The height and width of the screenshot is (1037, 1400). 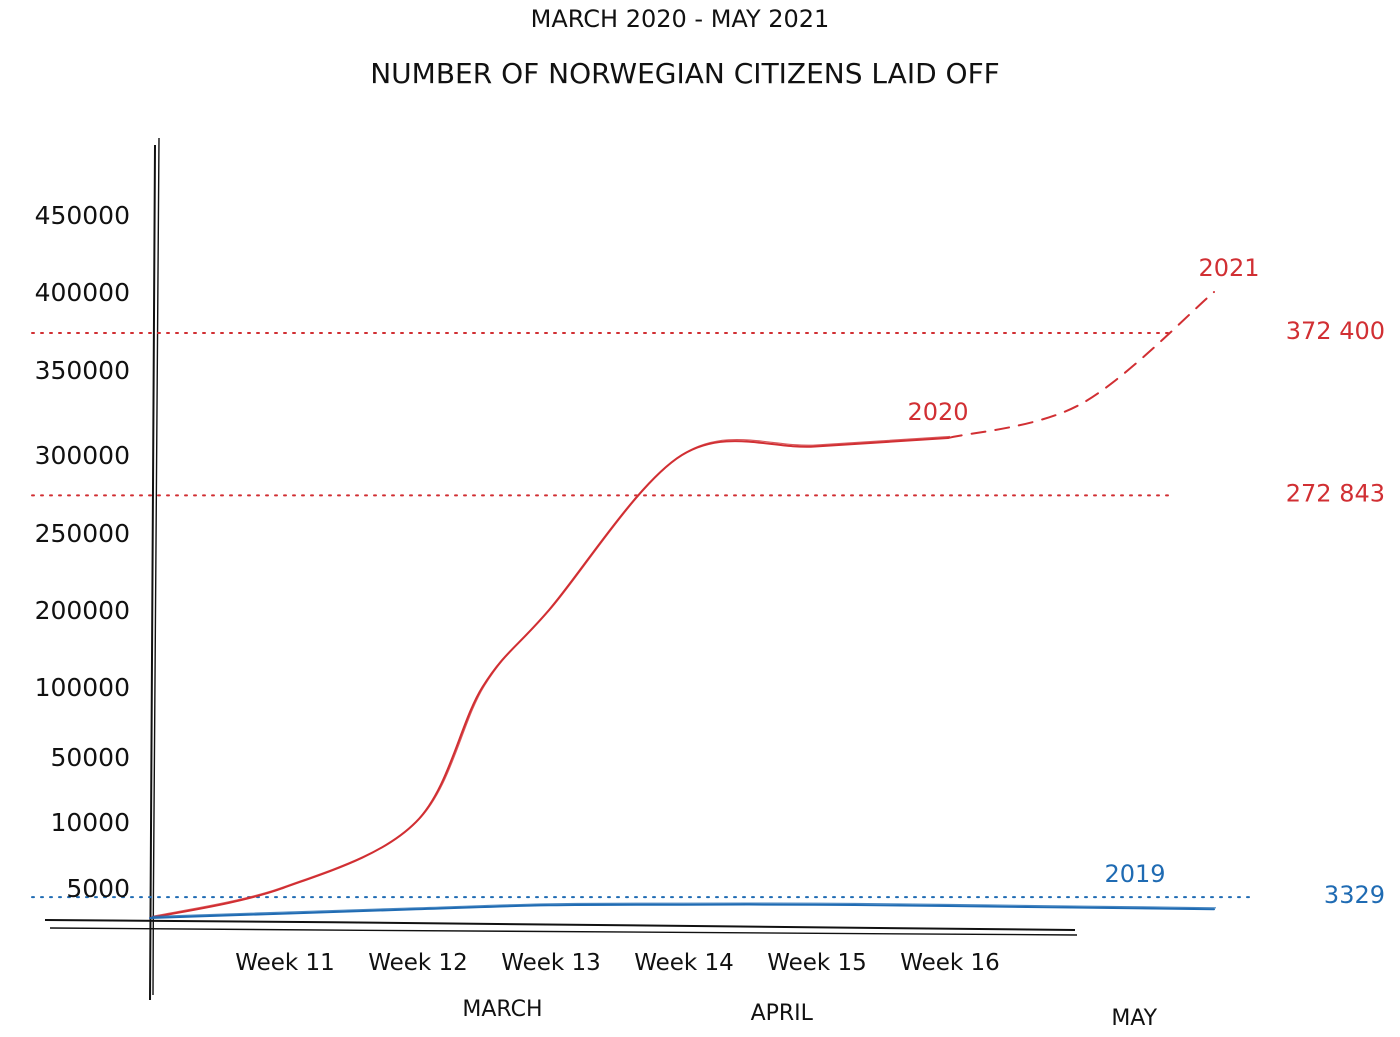 What do you see at coordinates (685, 73) in the screenshot?
I see `chart-title: NUMBER OF NORWEGIAN CITIZENS LAID OFF` at bounding box center [685, 73].